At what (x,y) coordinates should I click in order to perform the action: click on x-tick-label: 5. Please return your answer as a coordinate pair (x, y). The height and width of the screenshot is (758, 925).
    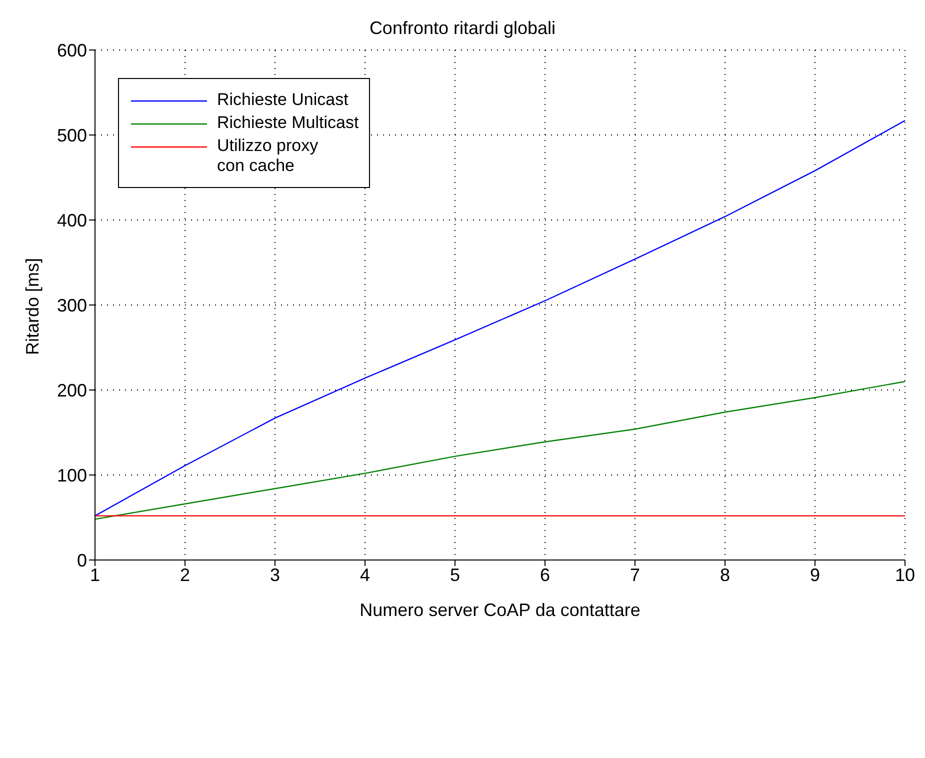
    Looking at the image, I should click on (455, 574).